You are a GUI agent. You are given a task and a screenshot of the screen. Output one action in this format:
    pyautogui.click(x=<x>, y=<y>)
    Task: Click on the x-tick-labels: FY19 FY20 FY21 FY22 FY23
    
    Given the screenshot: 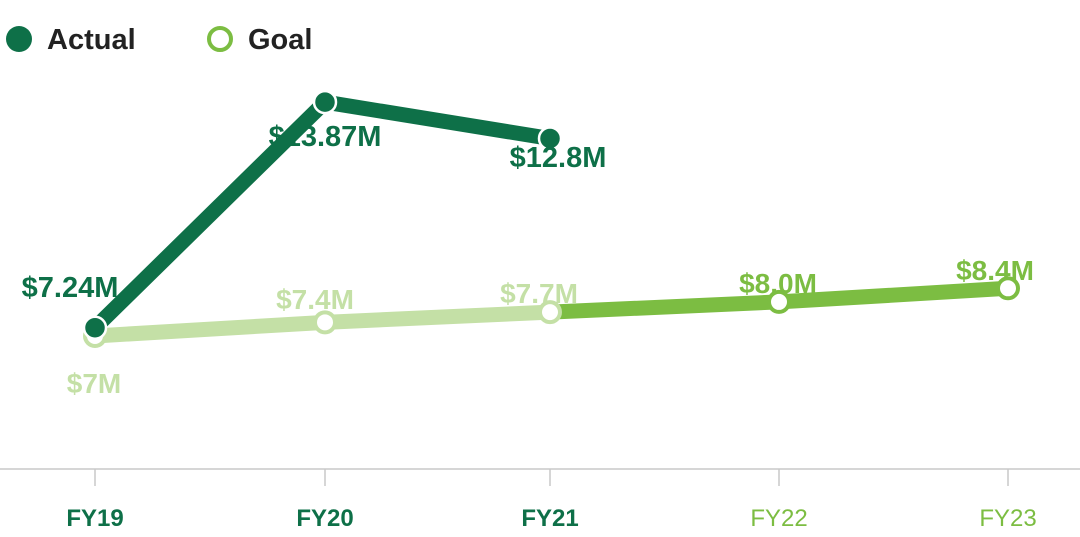 What is the action you would take?
    pyautogui.click(x=551, y=518)
    